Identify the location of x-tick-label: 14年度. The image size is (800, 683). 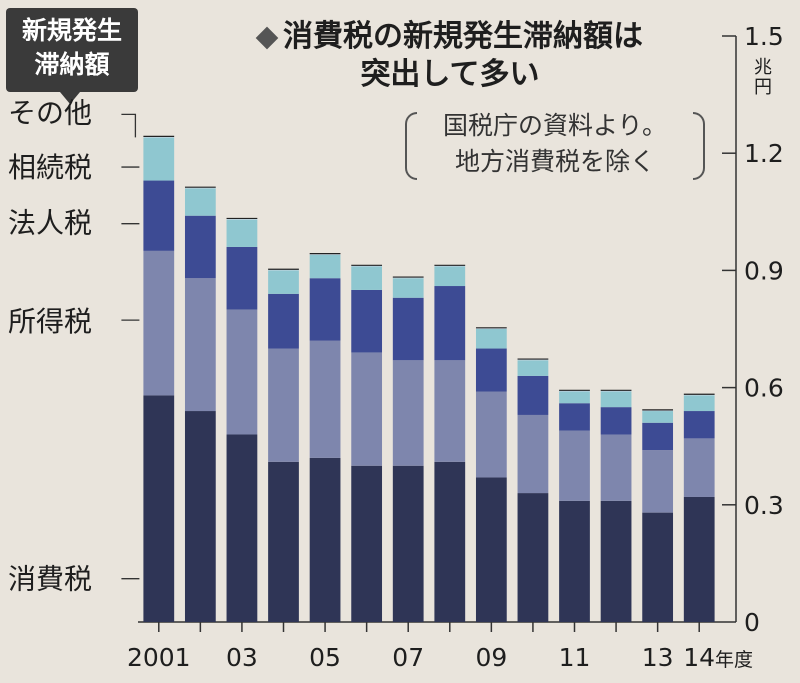
(718, 657).